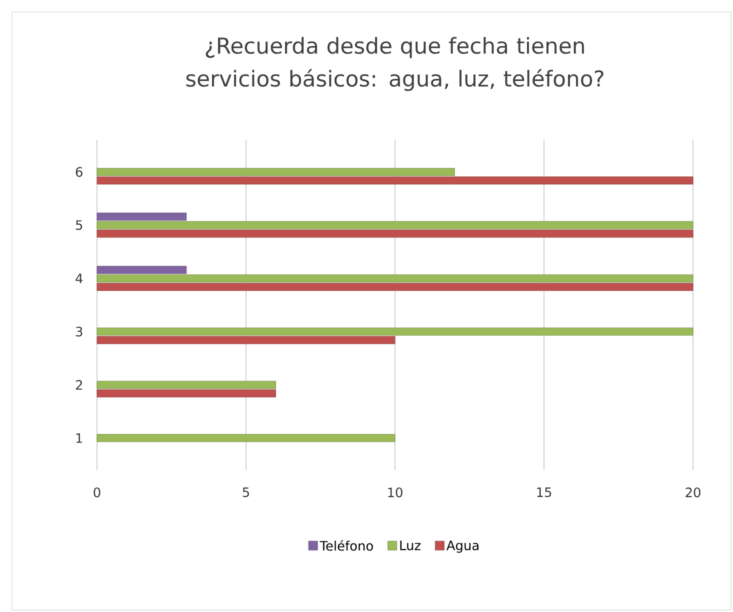  Describe the element at coordinates (346, 545) in the screenshot. I see `legend-label: Teléfono` at that location.